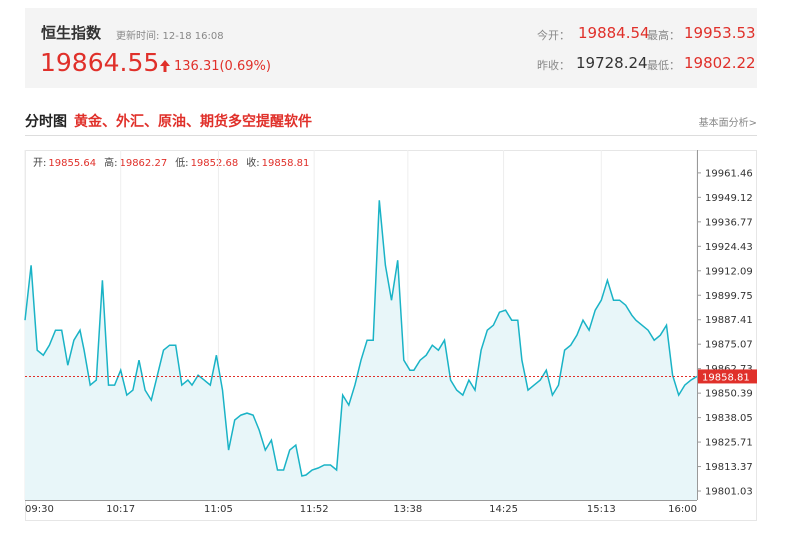  Describe the element at coordinates (729, 271) in the screenshot. I see `y-tick-label: 19912.09` at that location.